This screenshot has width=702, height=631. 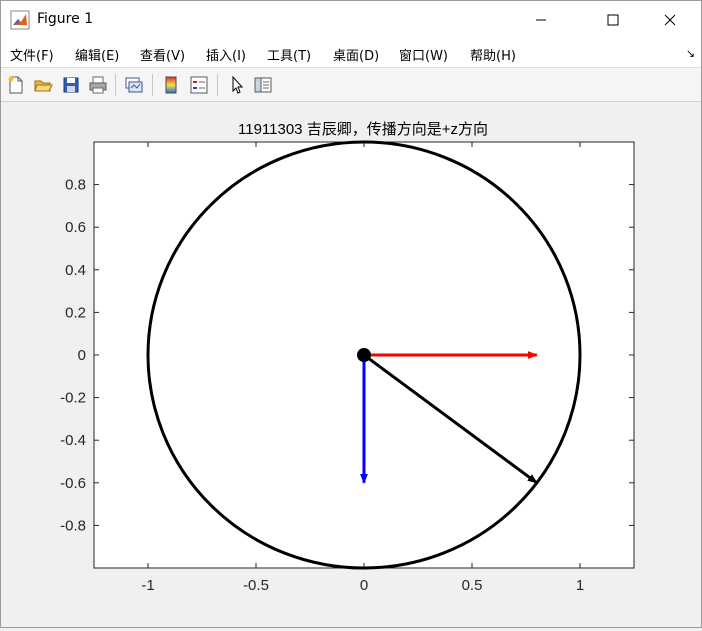 I want to click on print-icon, so click(x=98, y=85).